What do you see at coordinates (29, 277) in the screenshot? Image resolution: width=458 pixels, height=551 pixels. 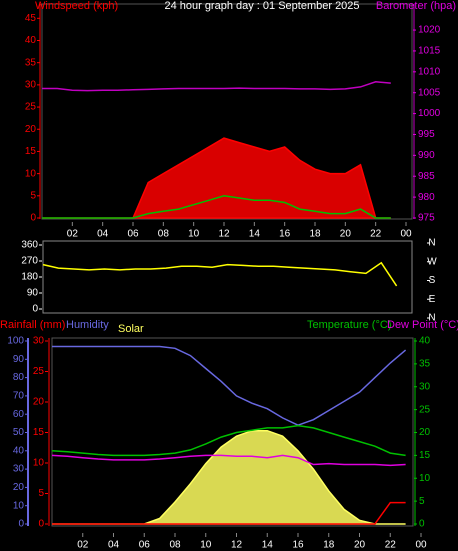 I see `y-tick-label: 180` at bounding box center [29, 277].